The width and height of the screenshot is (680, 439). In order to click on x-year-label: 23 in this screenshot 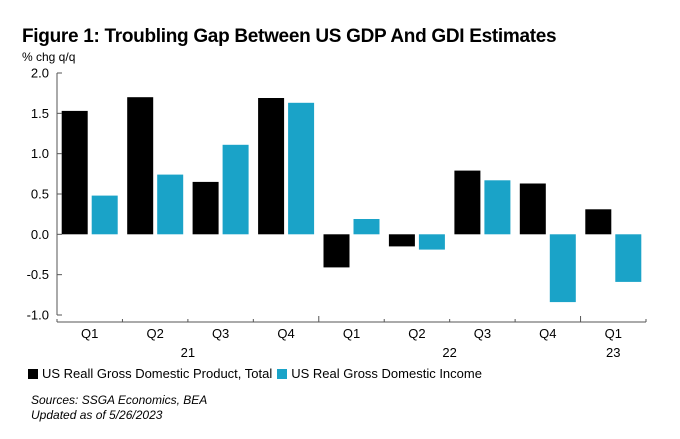, I will do `click(613, 352)`.